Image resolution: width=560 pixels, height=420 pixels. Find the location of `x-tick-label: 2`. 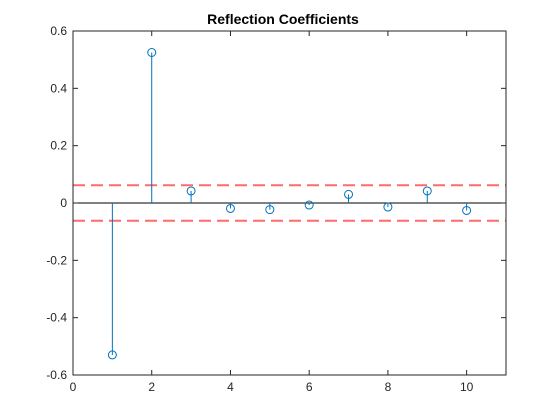

x-tick-label: 2 is located at coordinates (151, 387).